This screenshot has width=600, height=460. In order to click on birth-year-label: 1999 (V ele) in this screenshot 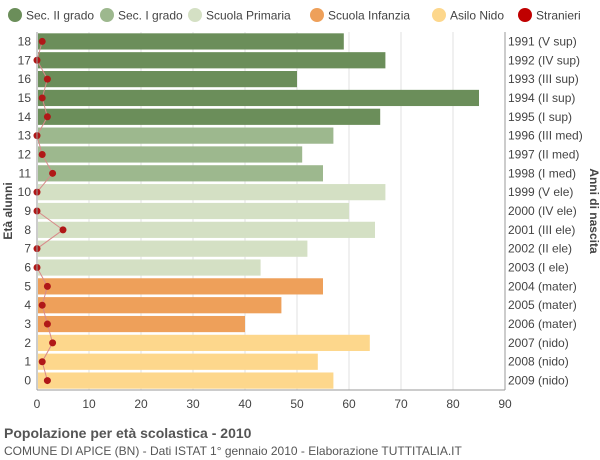, I will do `click(540, 192)`.